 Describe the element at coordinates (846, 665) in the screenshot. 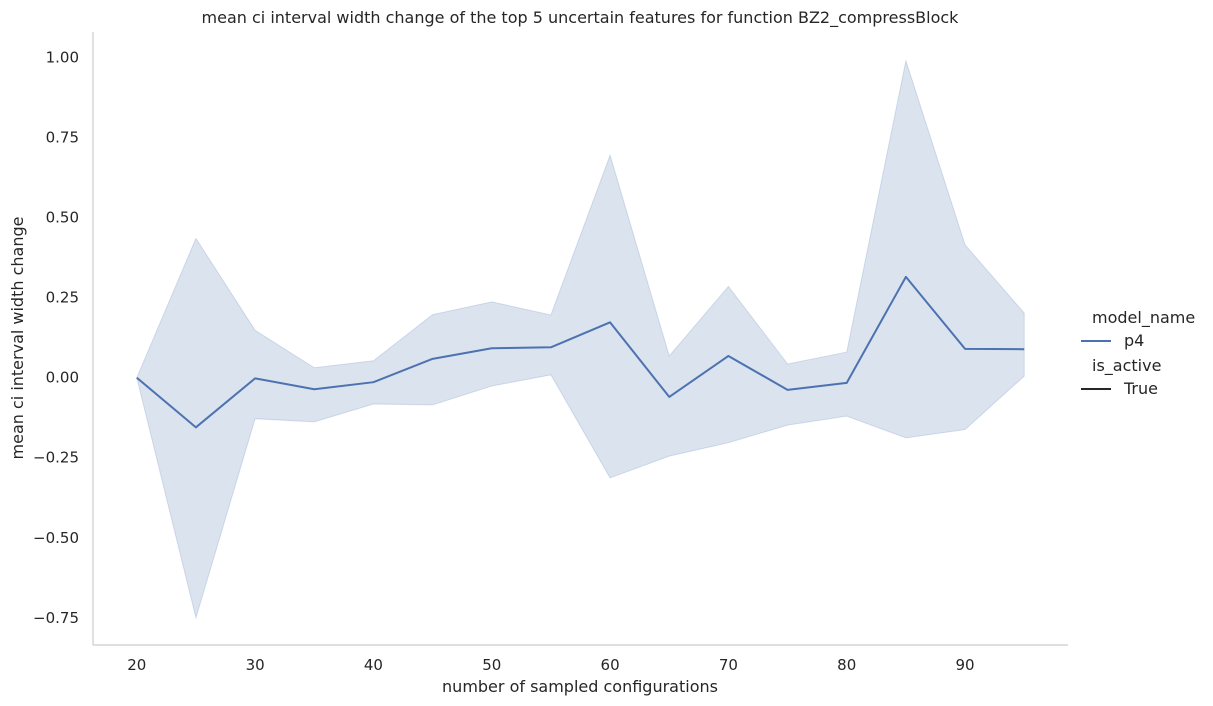

I see `x-tick-label: 80` at that location.